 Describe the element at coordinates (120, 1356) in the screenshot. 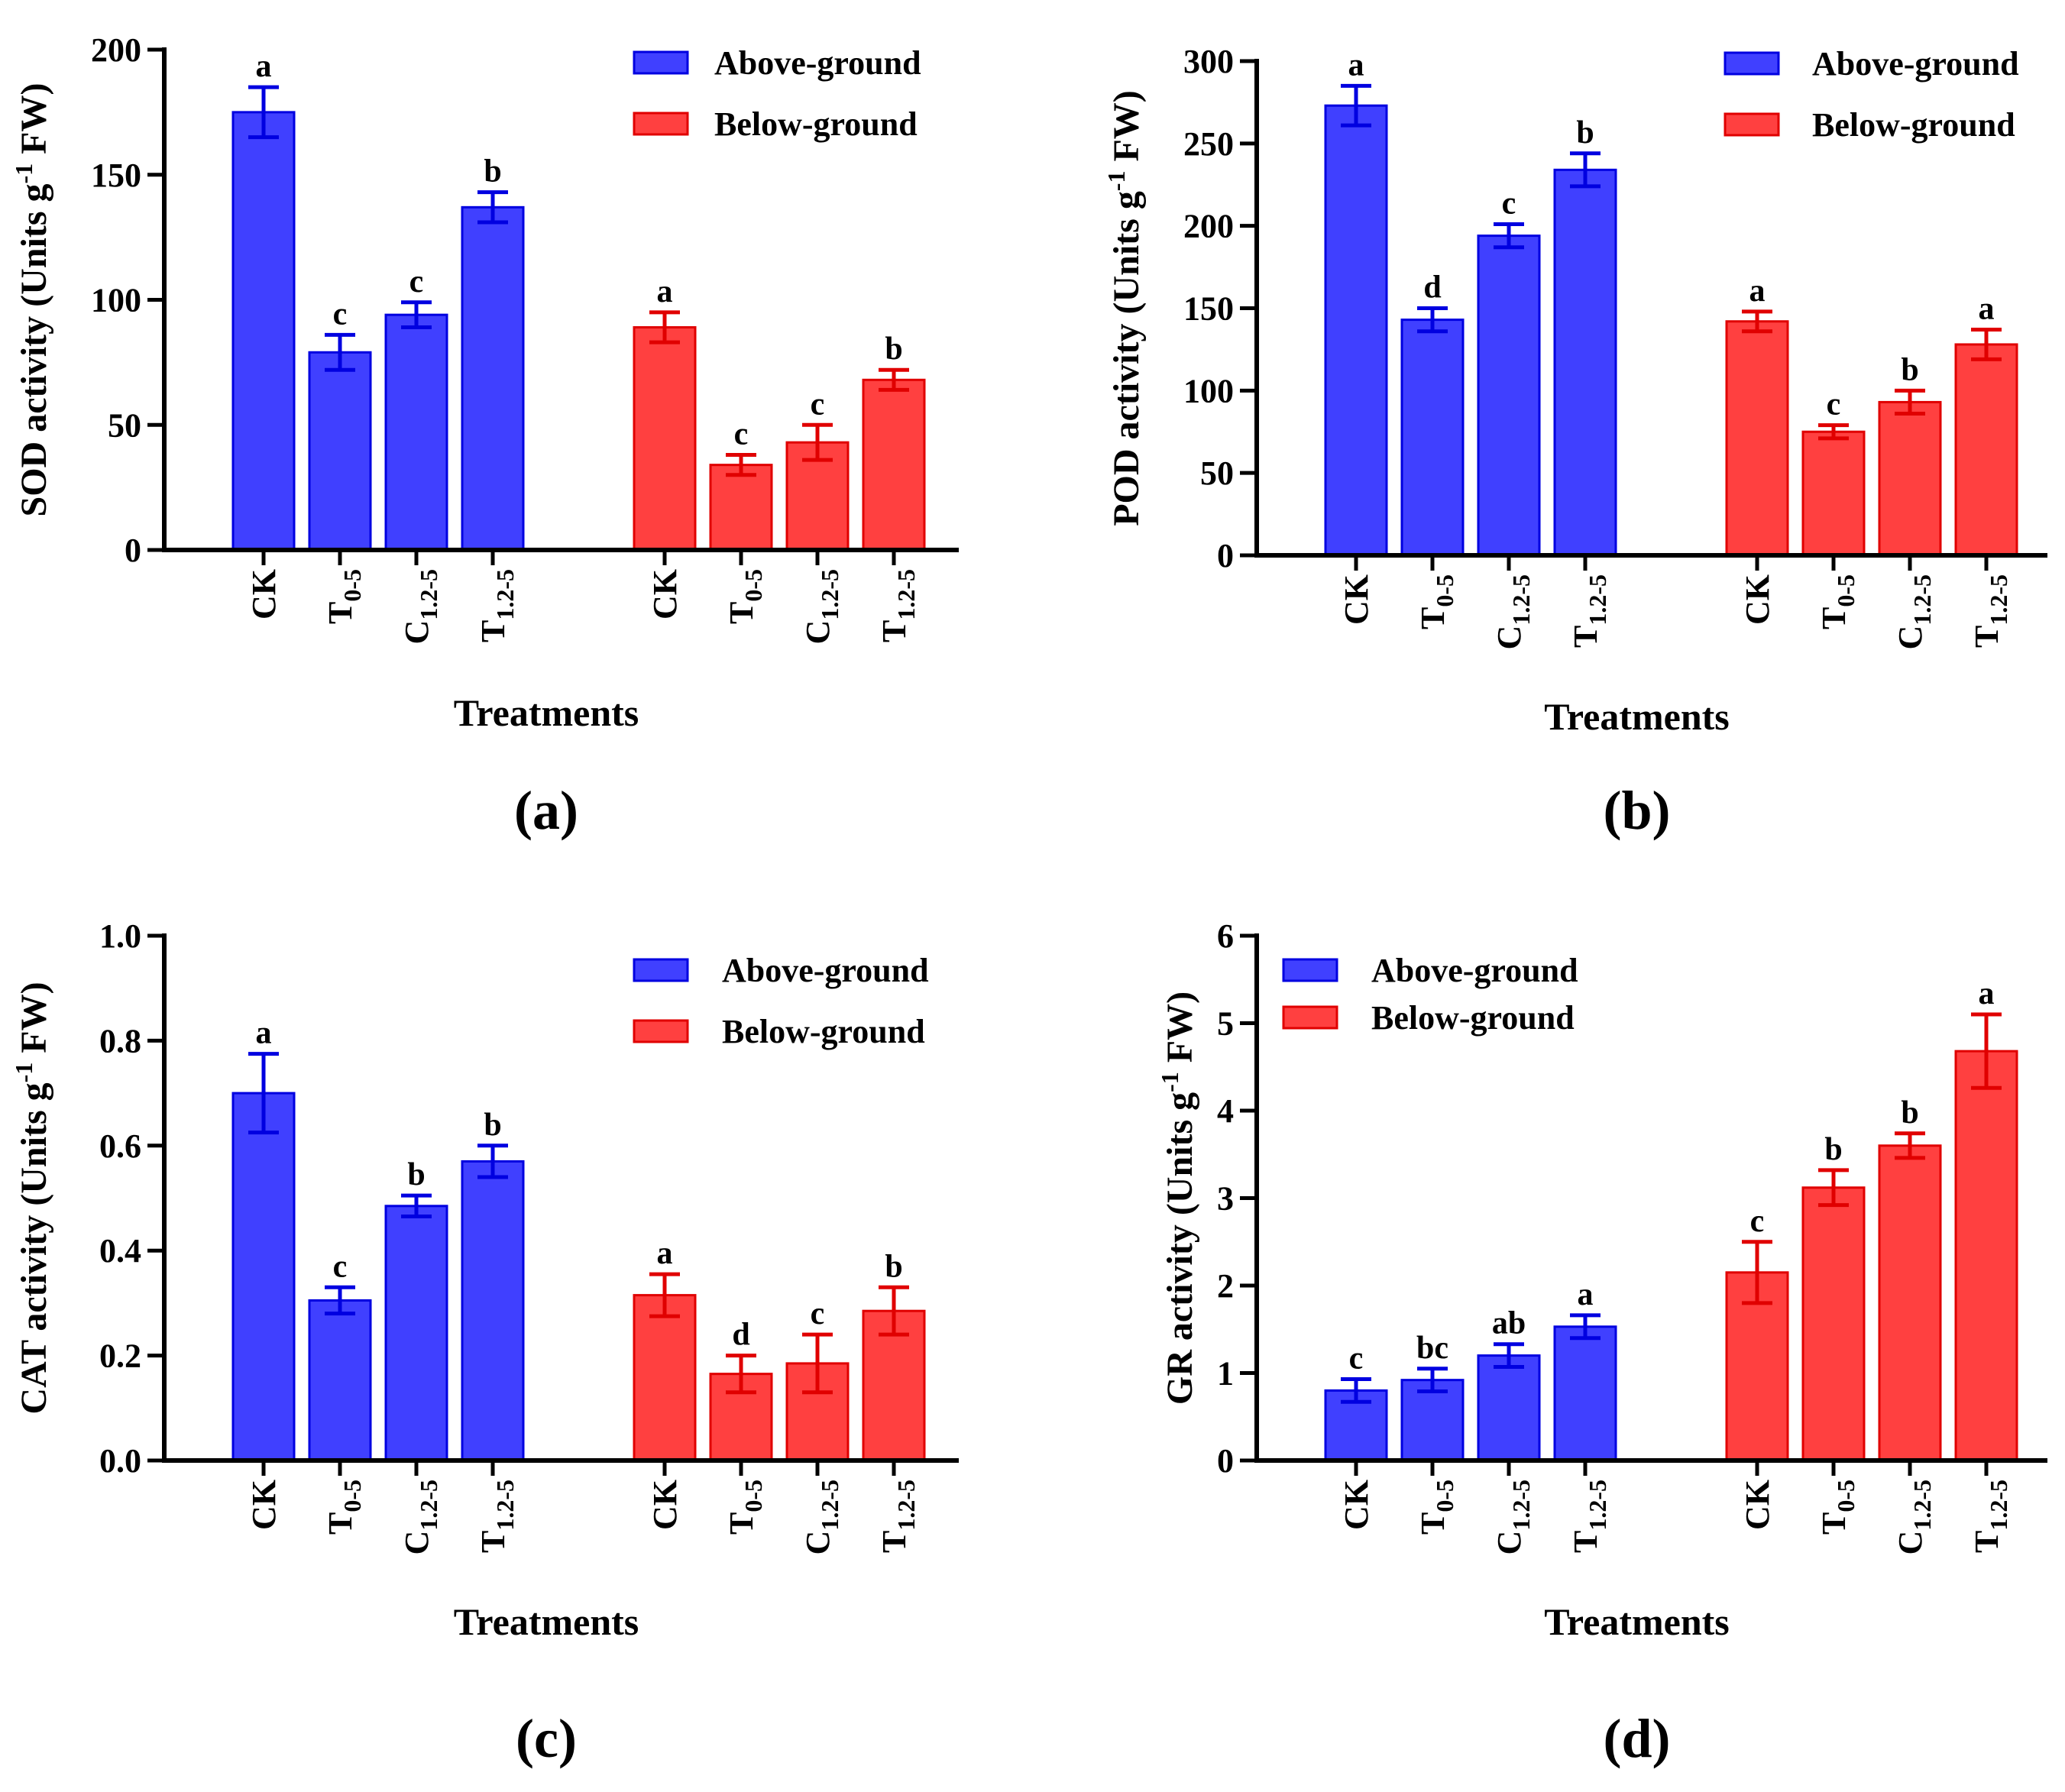

I see `y-tick-label: 0.2` at that location.